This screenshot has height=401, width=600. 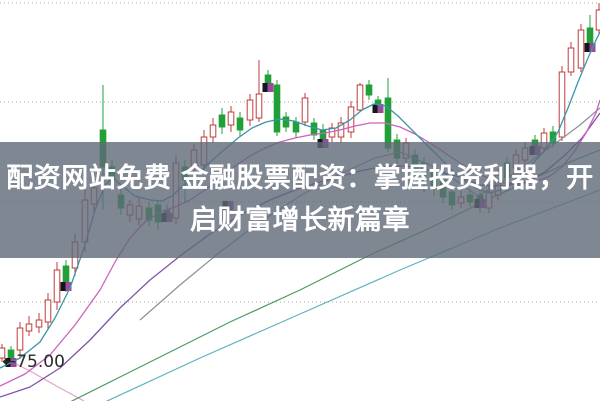 What do you see at coordinates (300, 220) in the screenshot?
I see `headline-line-2: 启财富增长新篇章` at bounding box center [300, 220].